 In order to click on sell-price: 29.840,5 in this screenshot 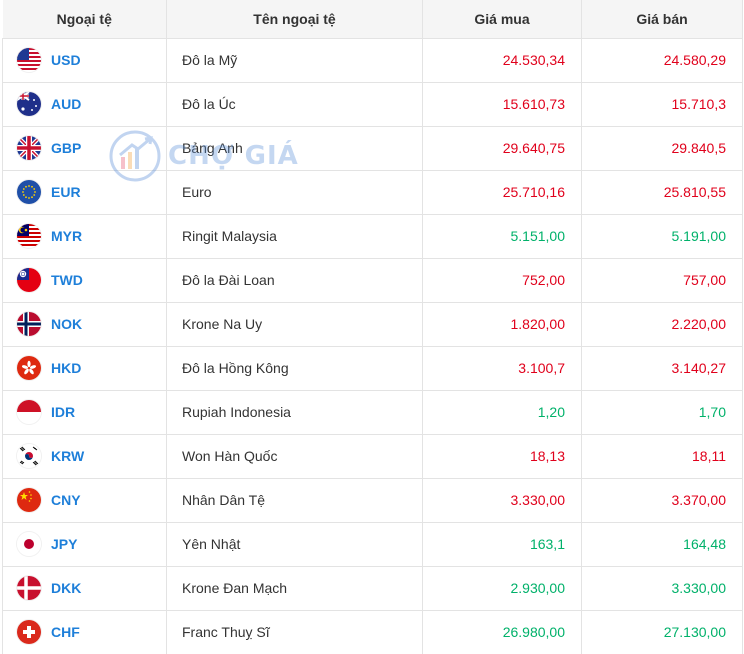, I will do `click(662, 148)`.